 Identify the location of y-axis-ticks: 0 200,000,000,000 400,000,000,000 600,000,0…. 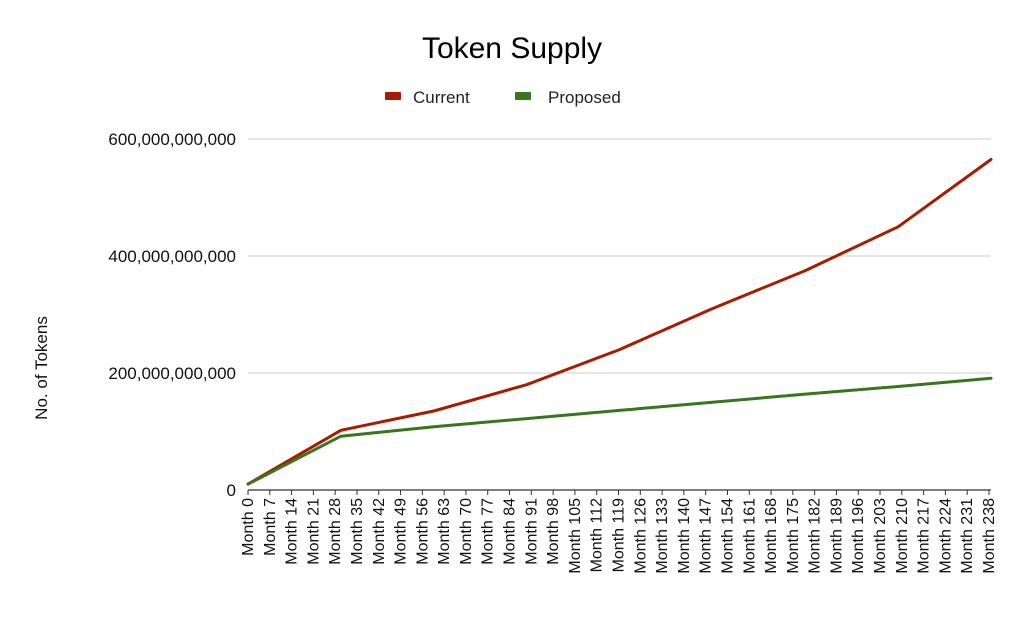
(172, 315).